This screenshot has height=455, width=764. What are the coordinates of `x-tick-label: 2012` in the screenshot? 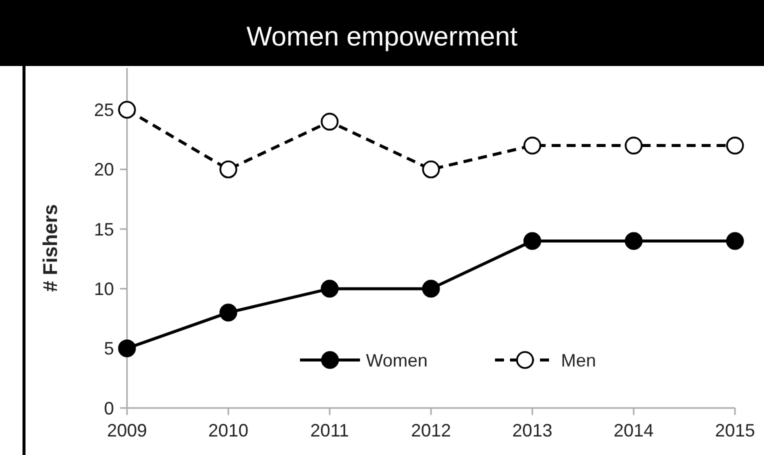 It's located at (431, 430).